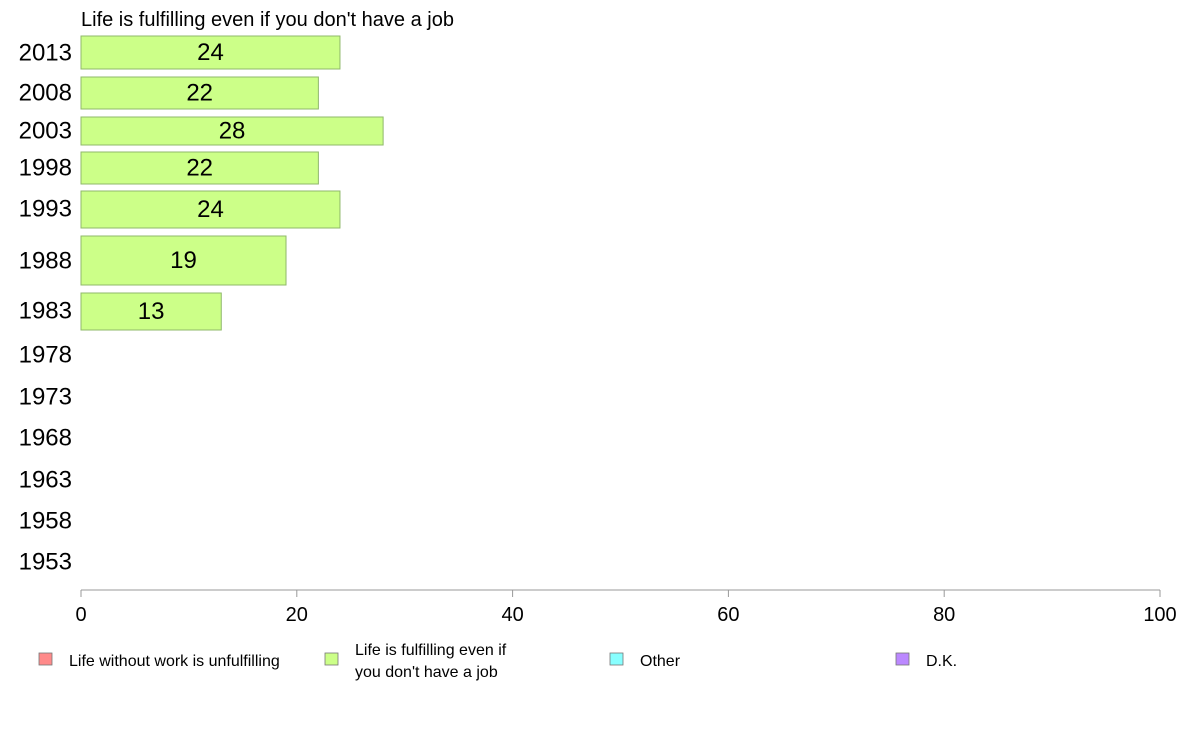  I want to click on year-label: 2008, so click(45, 93).